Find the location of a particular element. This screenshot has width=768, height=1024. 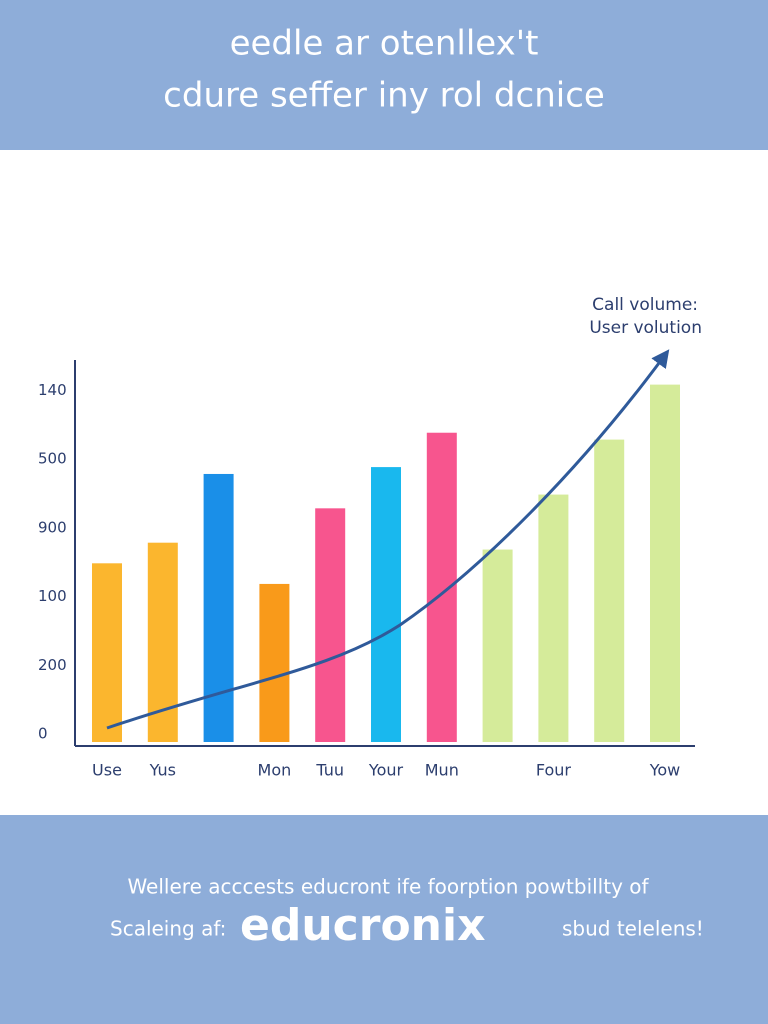

y-tick-label: 0 is located at coordinates (43, 734).